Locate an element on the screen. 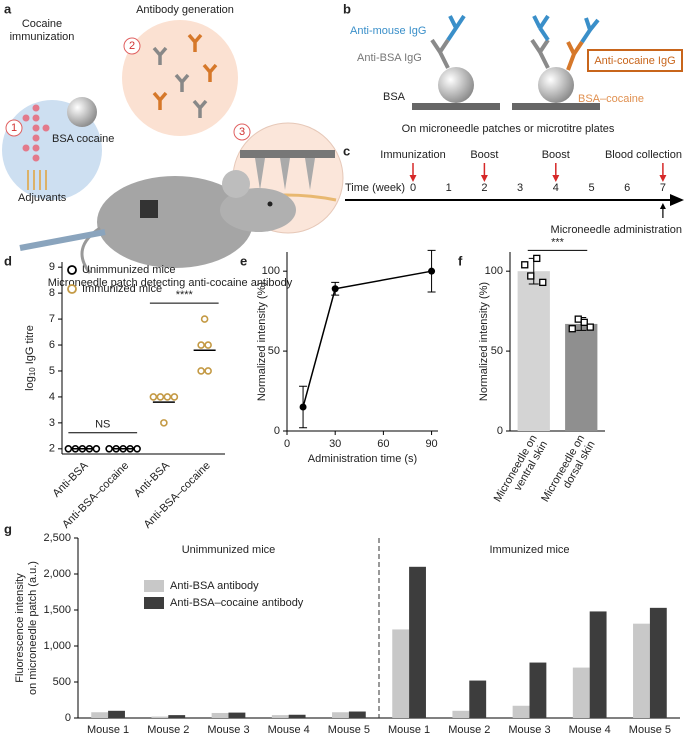  step-number: 3 is located at coordinates (242, 132).